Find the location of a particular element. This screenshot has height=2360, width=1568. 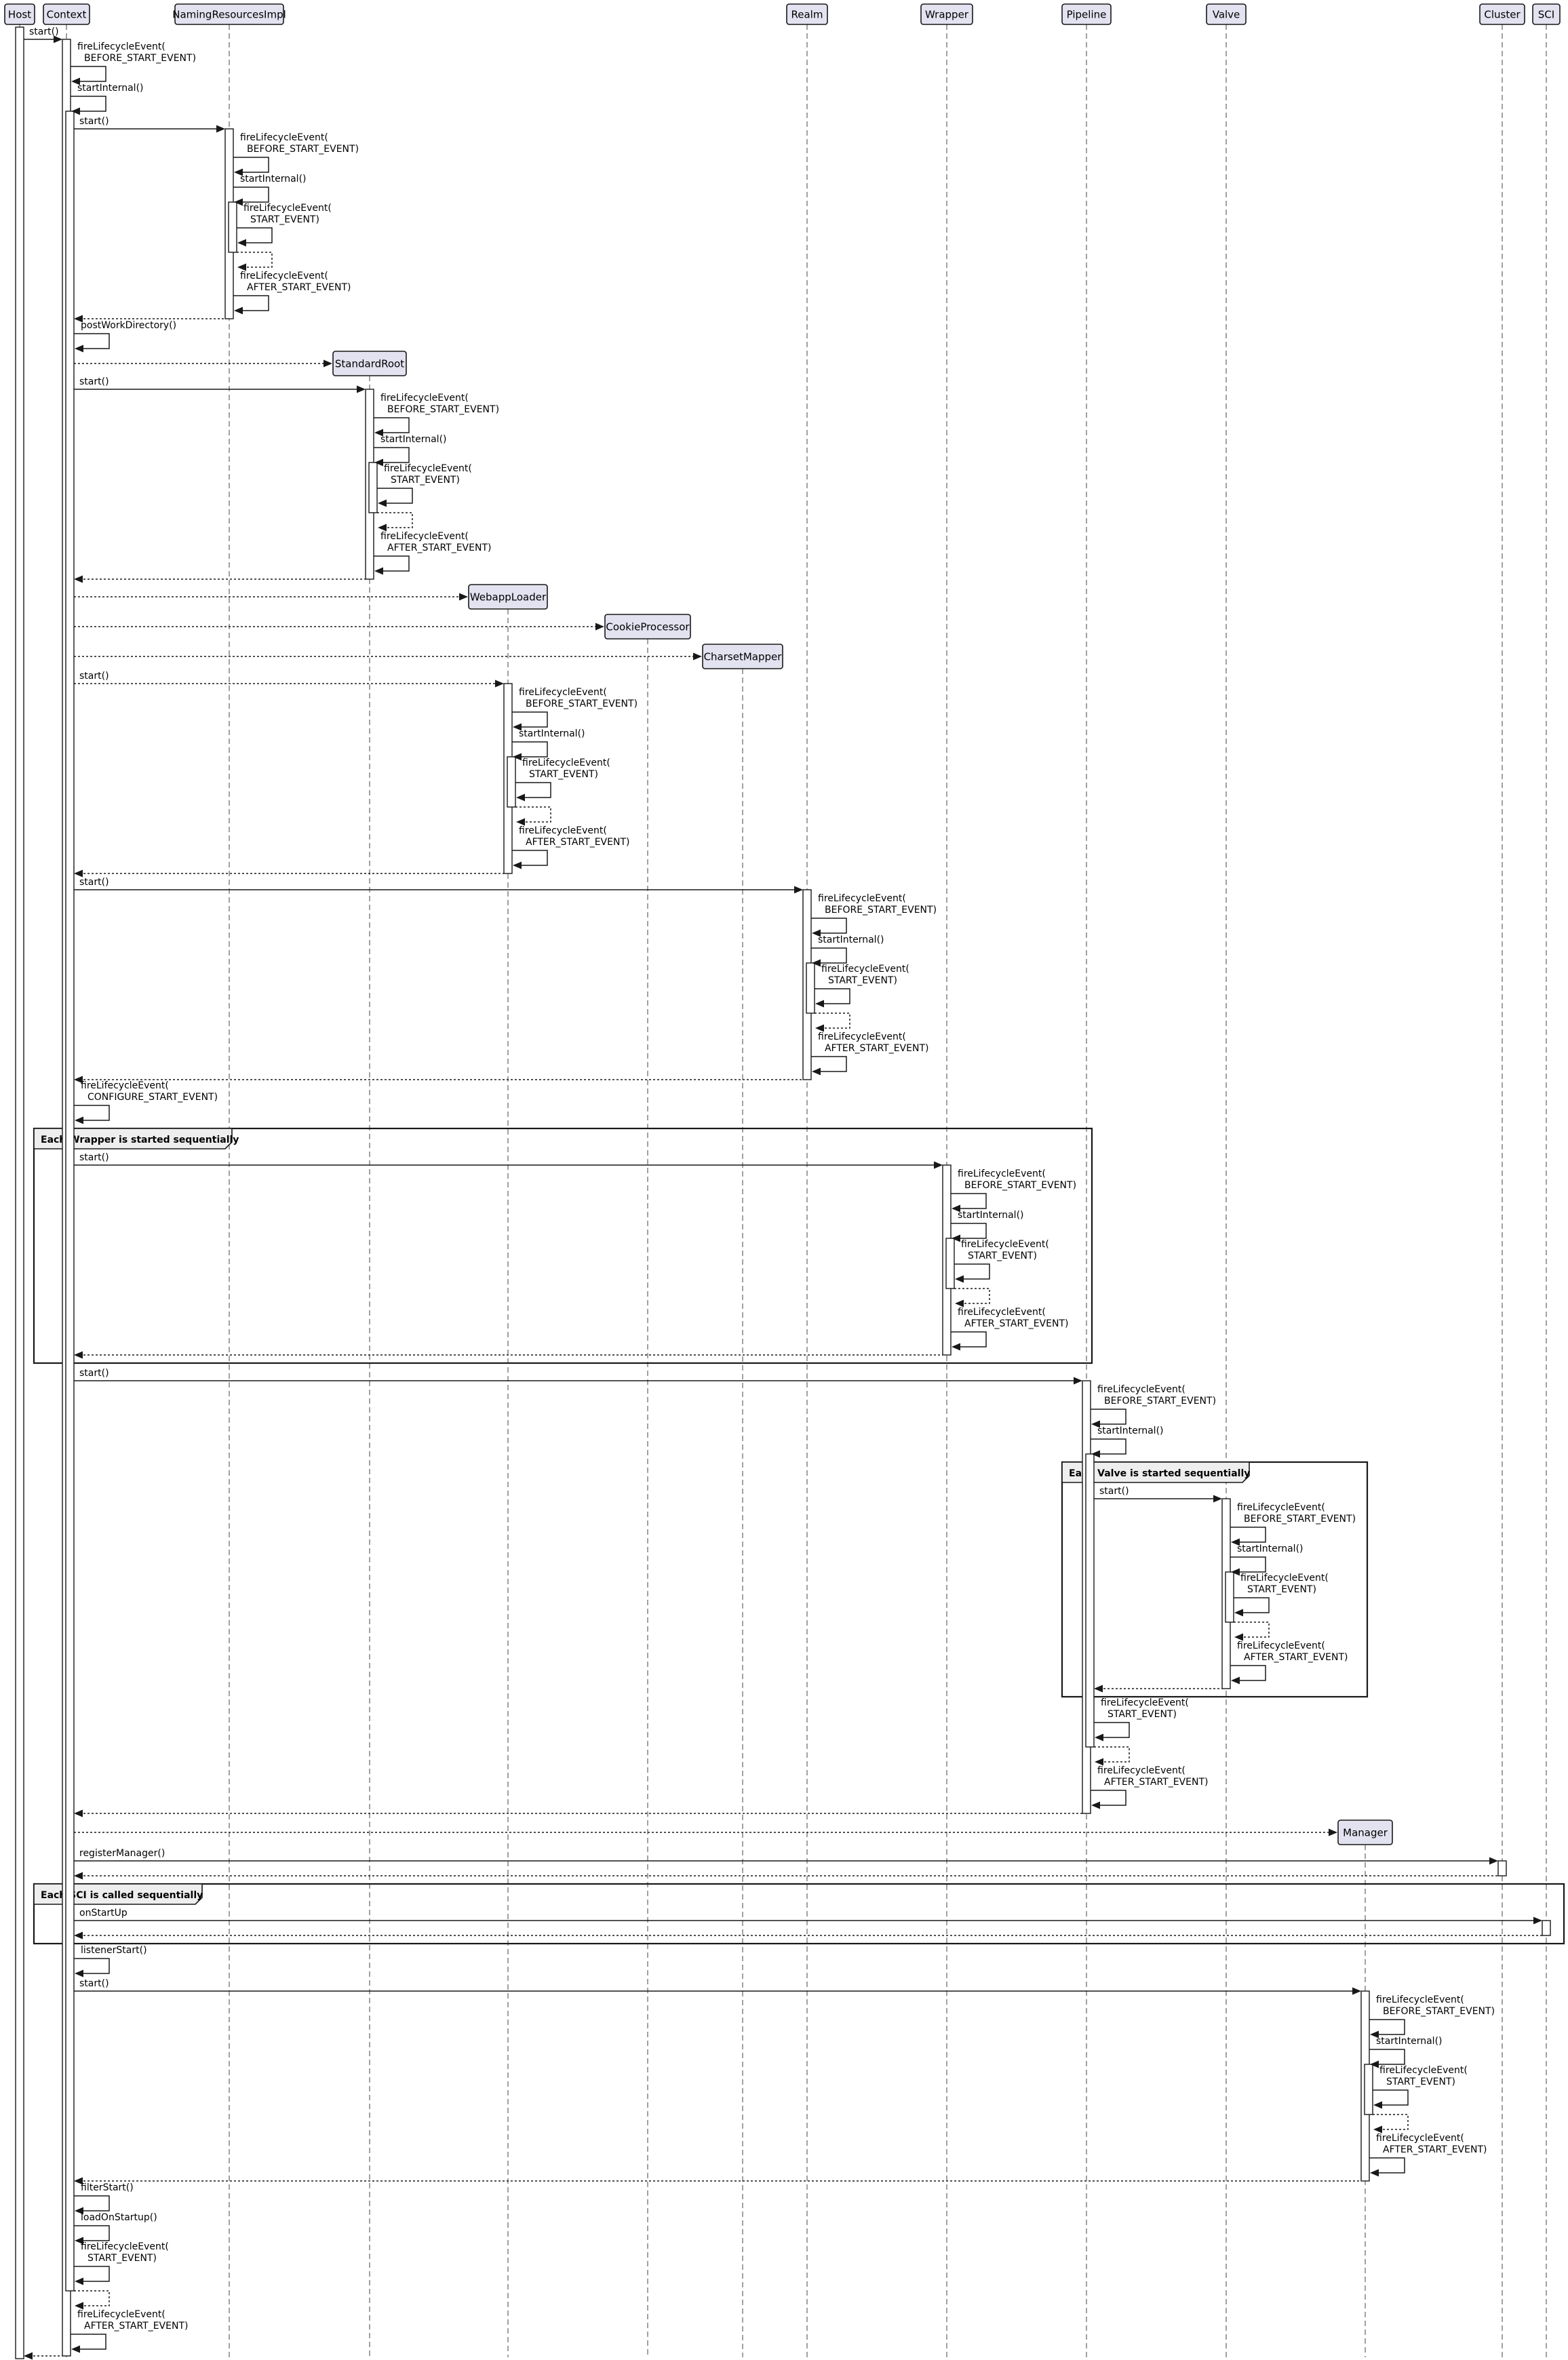

participant-context: Context is located at coordinates (66, 14).